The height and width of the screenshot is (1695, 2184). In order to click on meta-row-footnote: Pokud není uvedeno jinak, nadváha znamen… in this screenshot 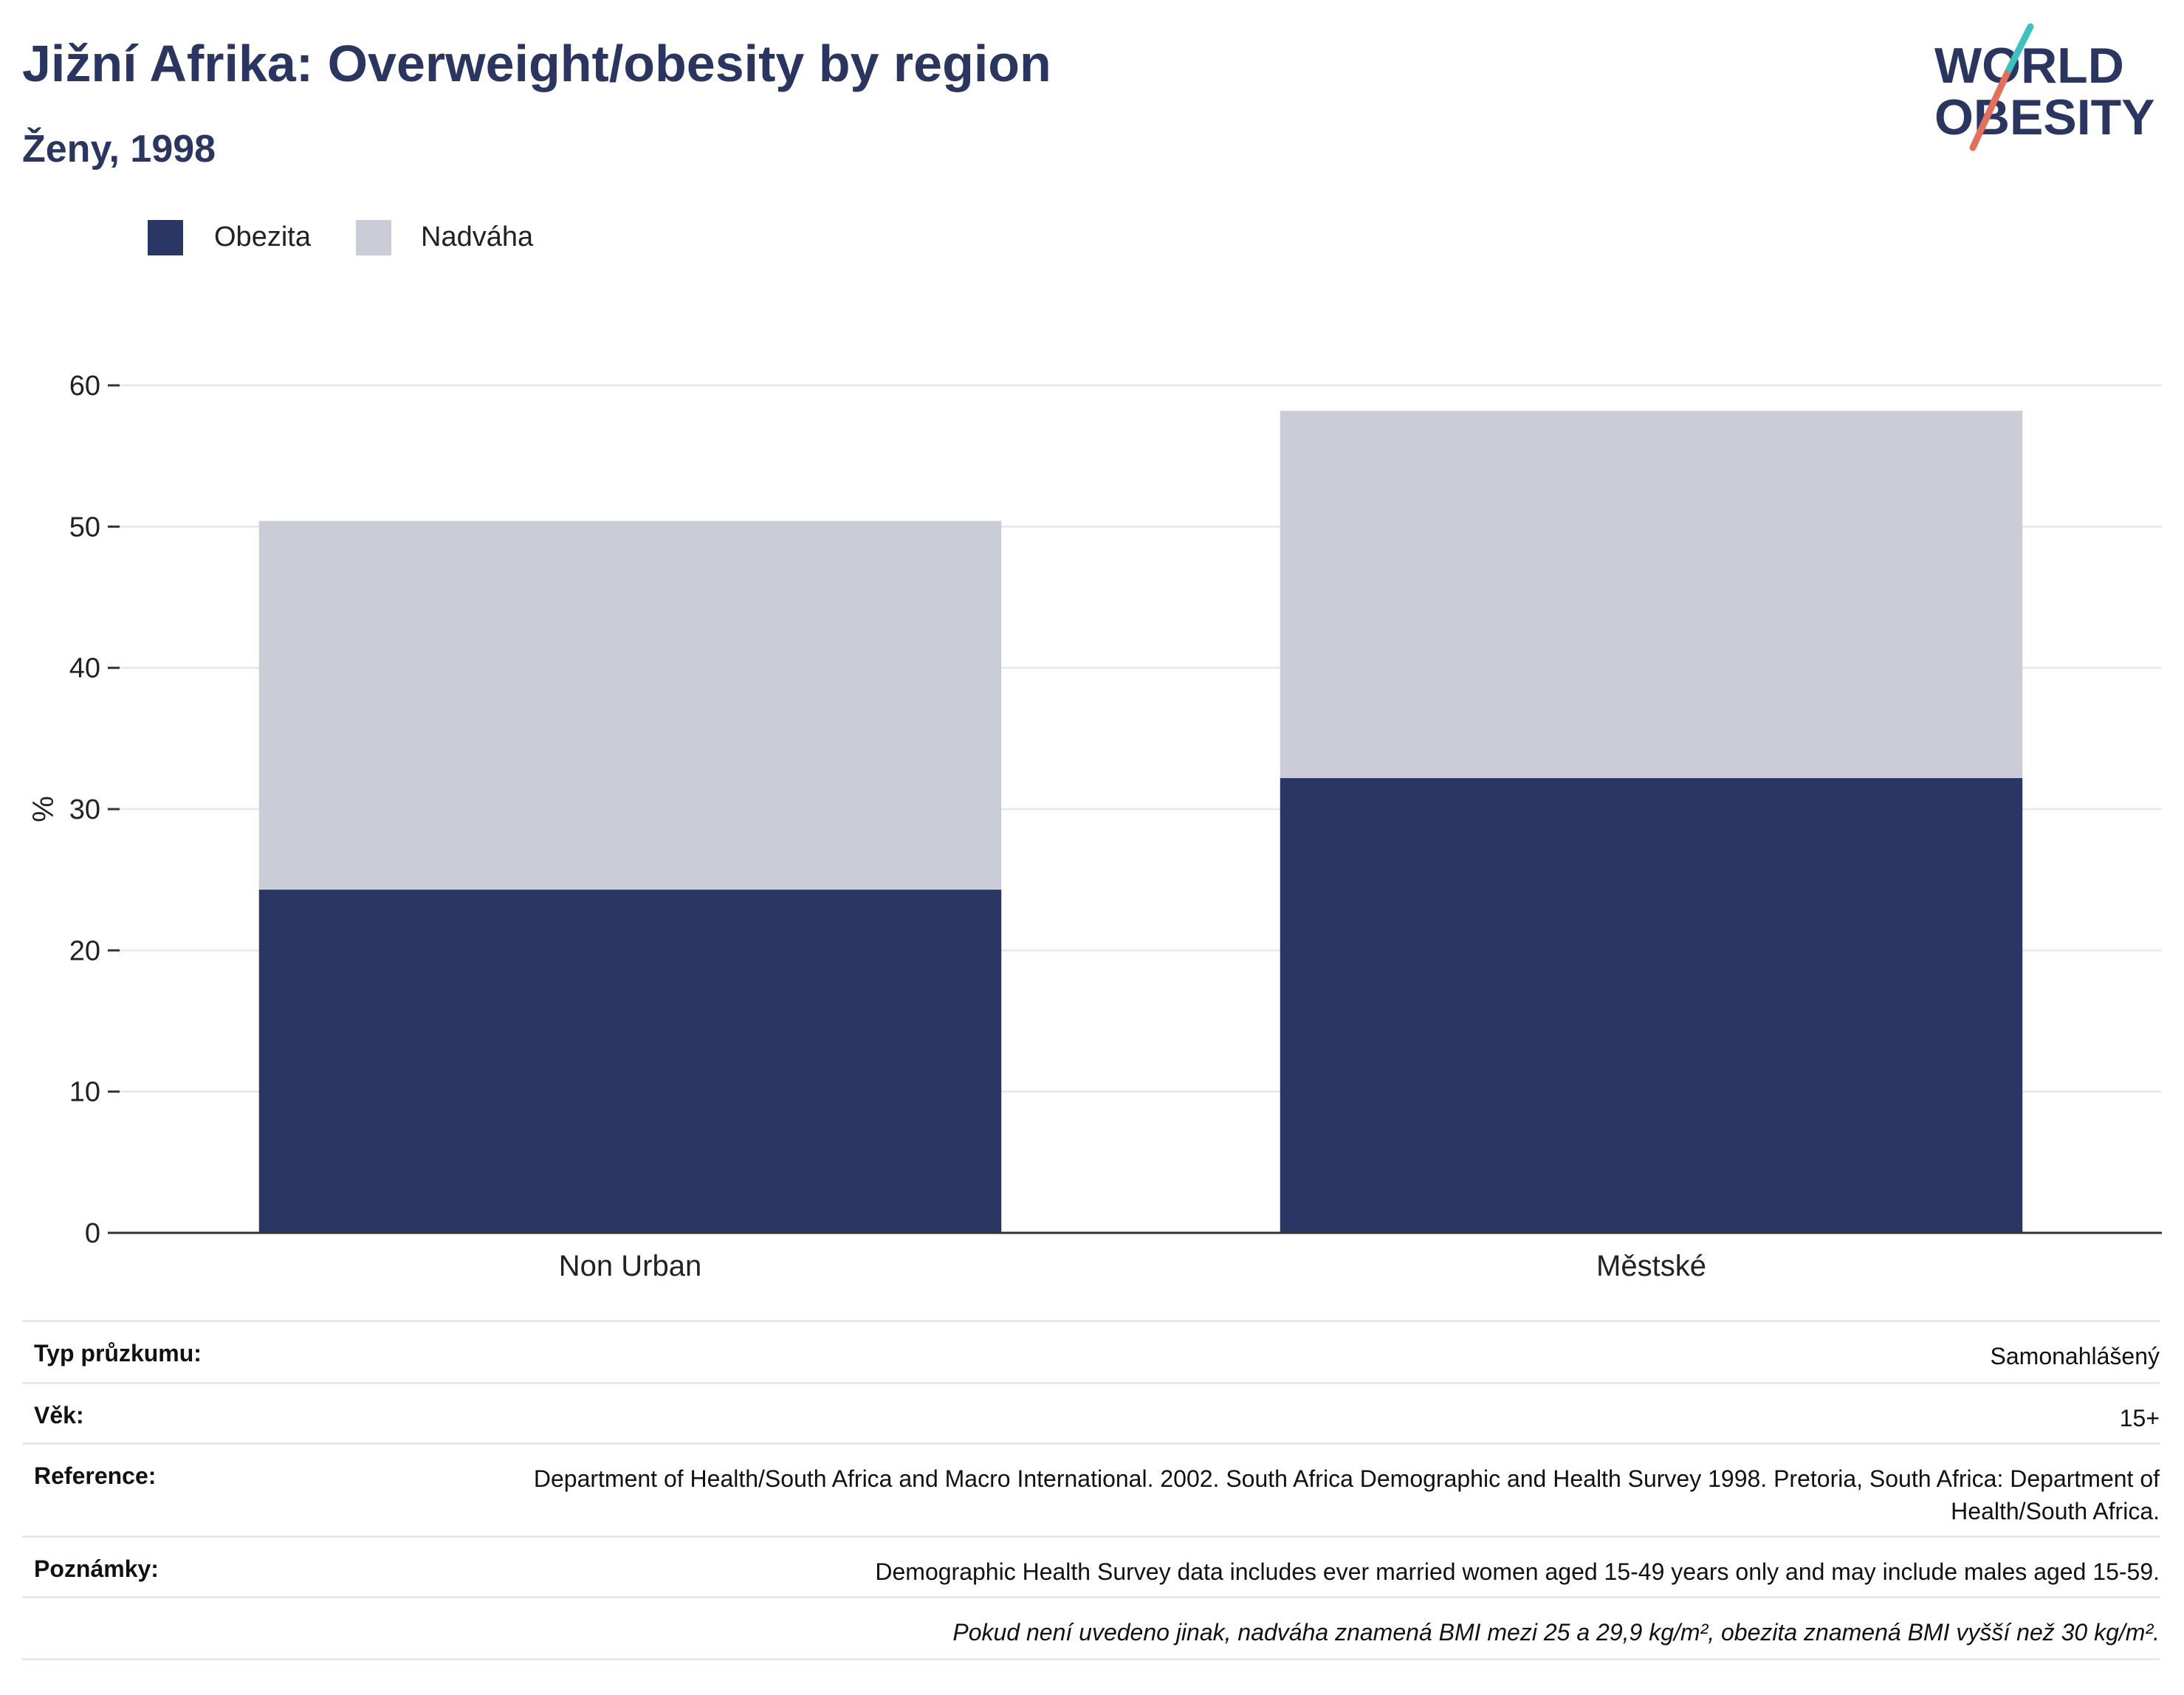, I will do `click(1091, 1627)`.